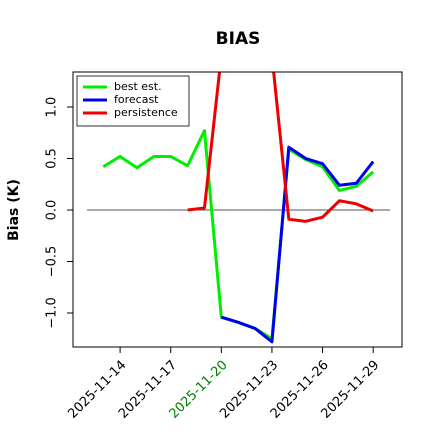 The width and height of the screenshot is (440, 440). I want to click on legend-label: best est., so click(138, 86).